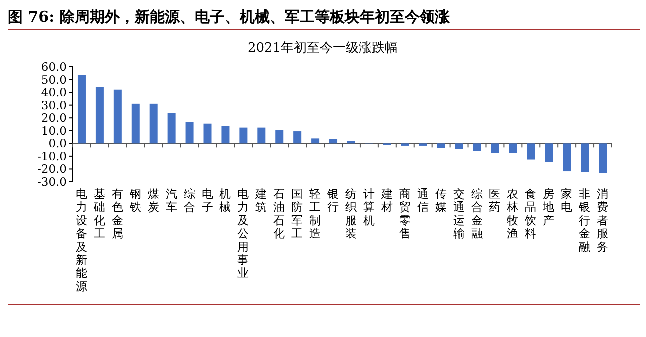 The width and height of the screenshot is (646, 337). I want to click on x-tick-label: 钢铁, so click(135, 200).